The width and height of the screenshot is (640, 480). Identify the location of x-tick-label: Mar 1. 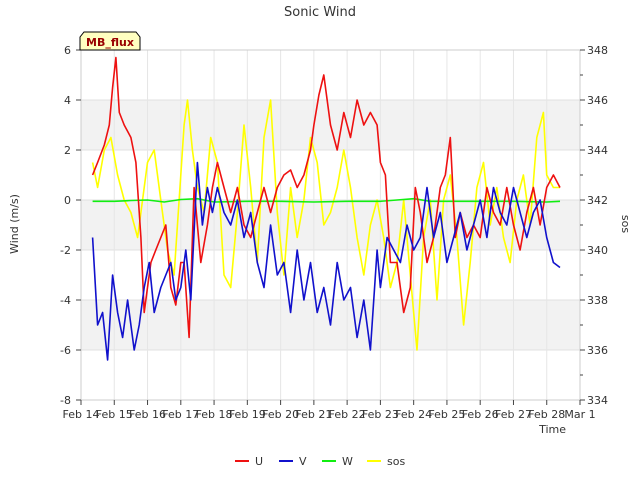
(579, 414).